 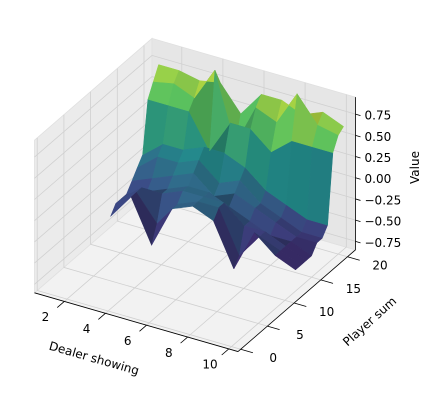 I want to click on z-tick-label: 0.75, so click(x=378, y=116).